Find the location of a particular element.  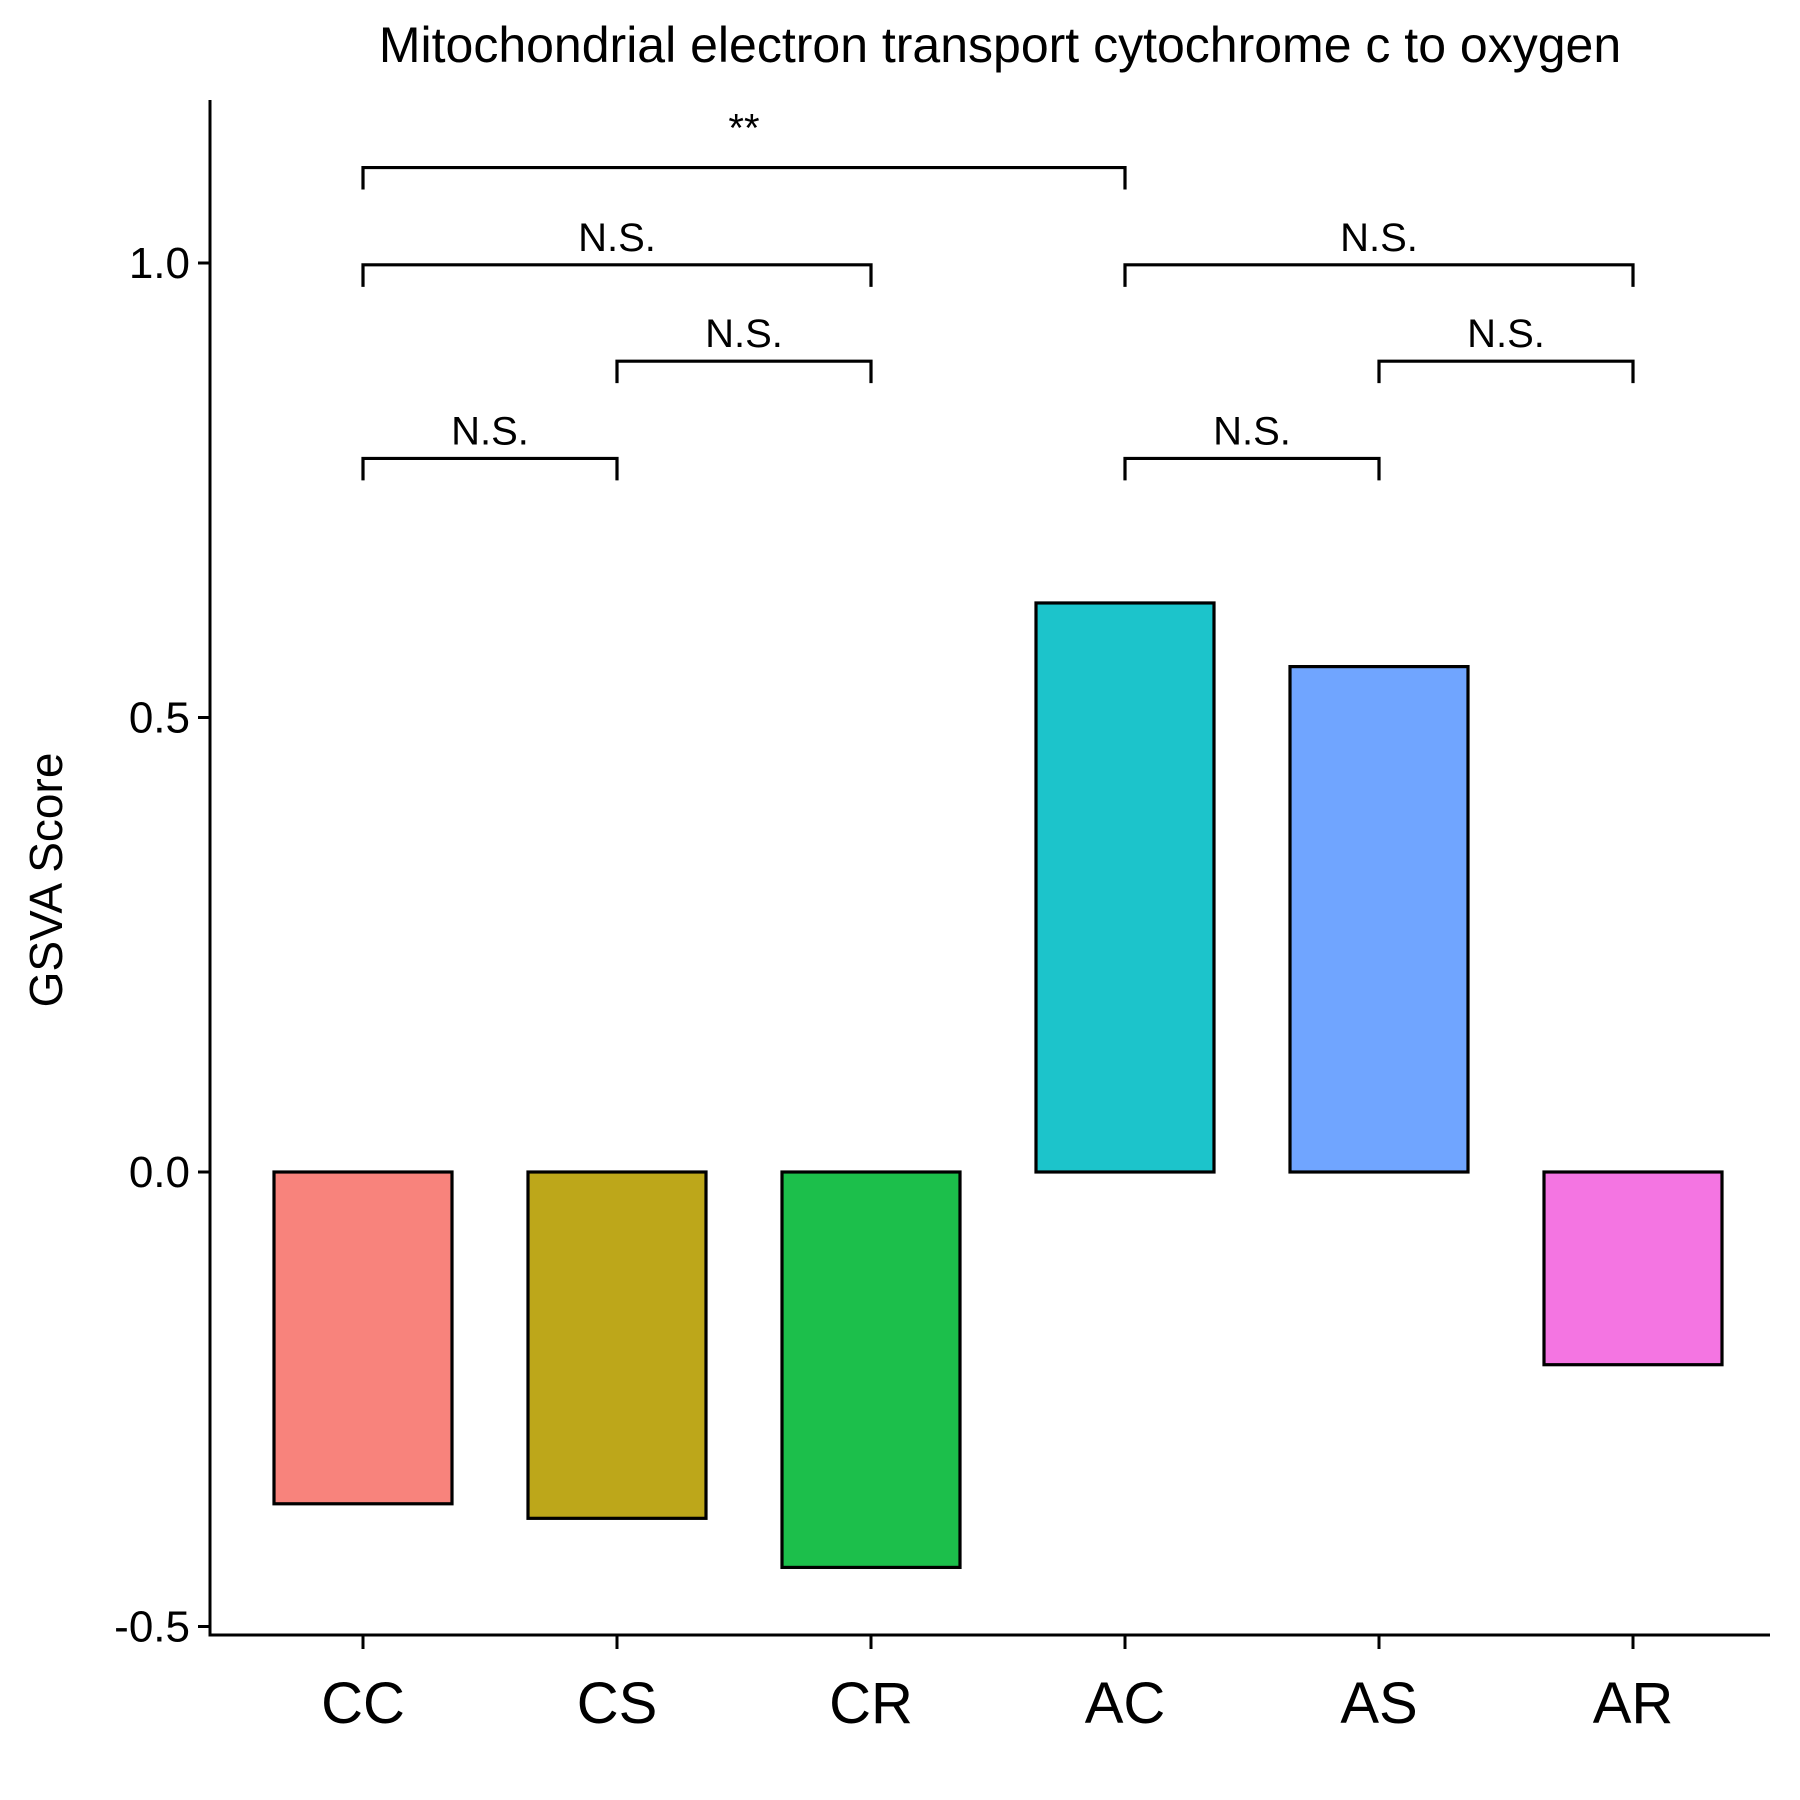

x-tick-label: AR is located at coordinates (1633, 1703).